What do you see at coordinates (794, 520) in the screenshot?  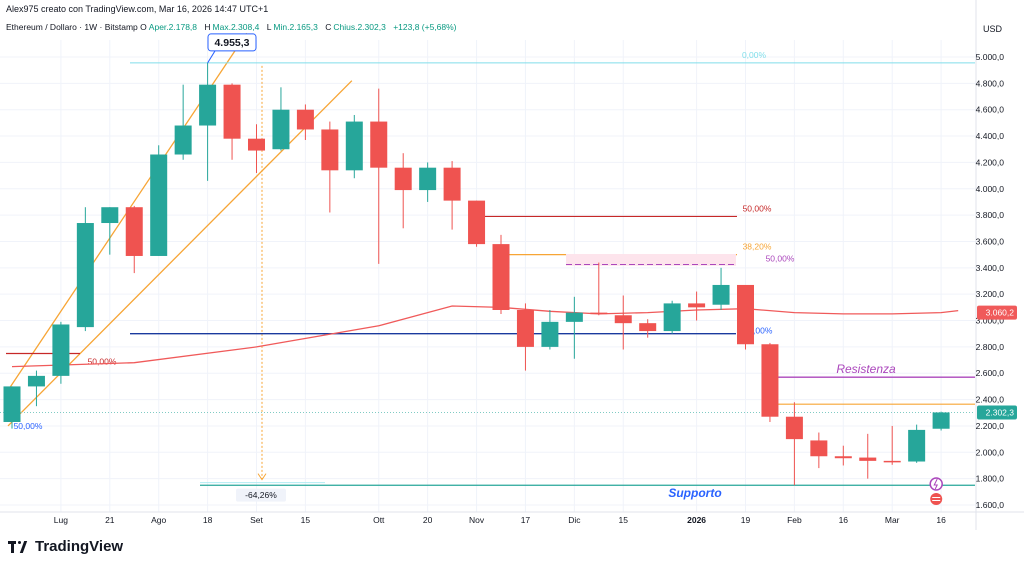 I see `x-tick-label: Feb` at bounding box center [794, 520].